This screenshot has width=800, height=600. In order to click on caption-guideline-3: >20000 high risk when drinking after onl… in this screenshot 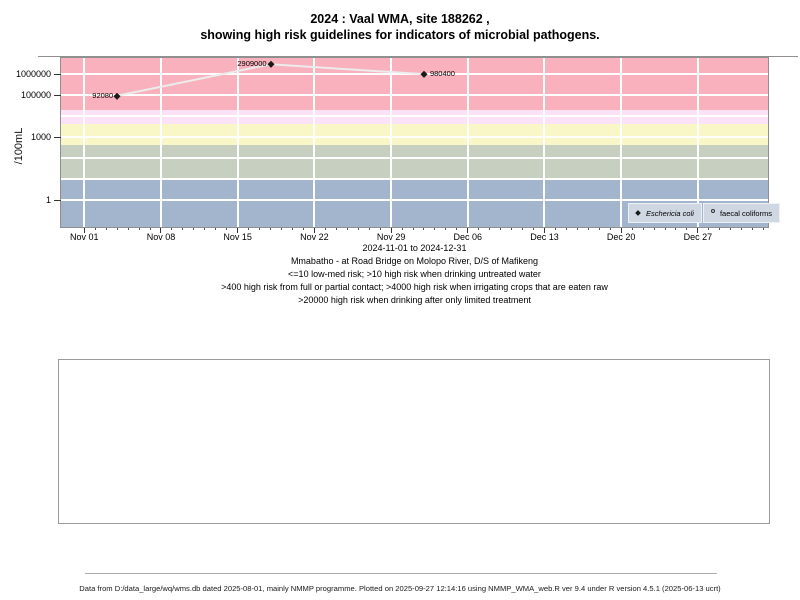, I will do `click(414, 300)`.